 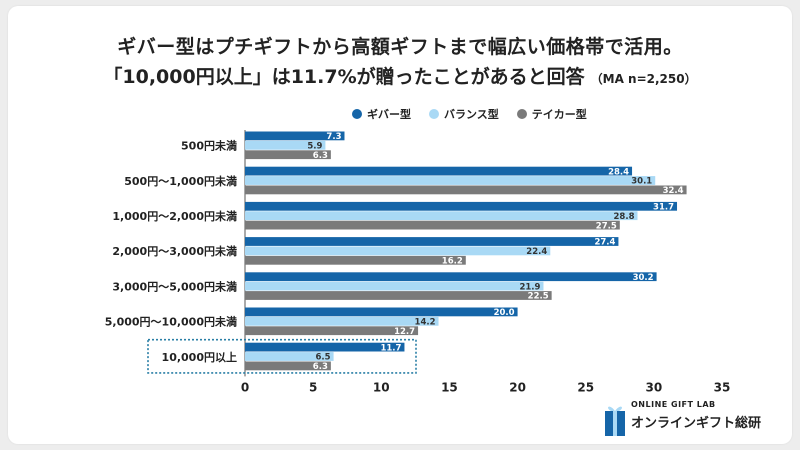 What do you see at coordinates (529, 287) in the screenshot?
I see `data-label: 21.9` at bounding box center [529, 287].